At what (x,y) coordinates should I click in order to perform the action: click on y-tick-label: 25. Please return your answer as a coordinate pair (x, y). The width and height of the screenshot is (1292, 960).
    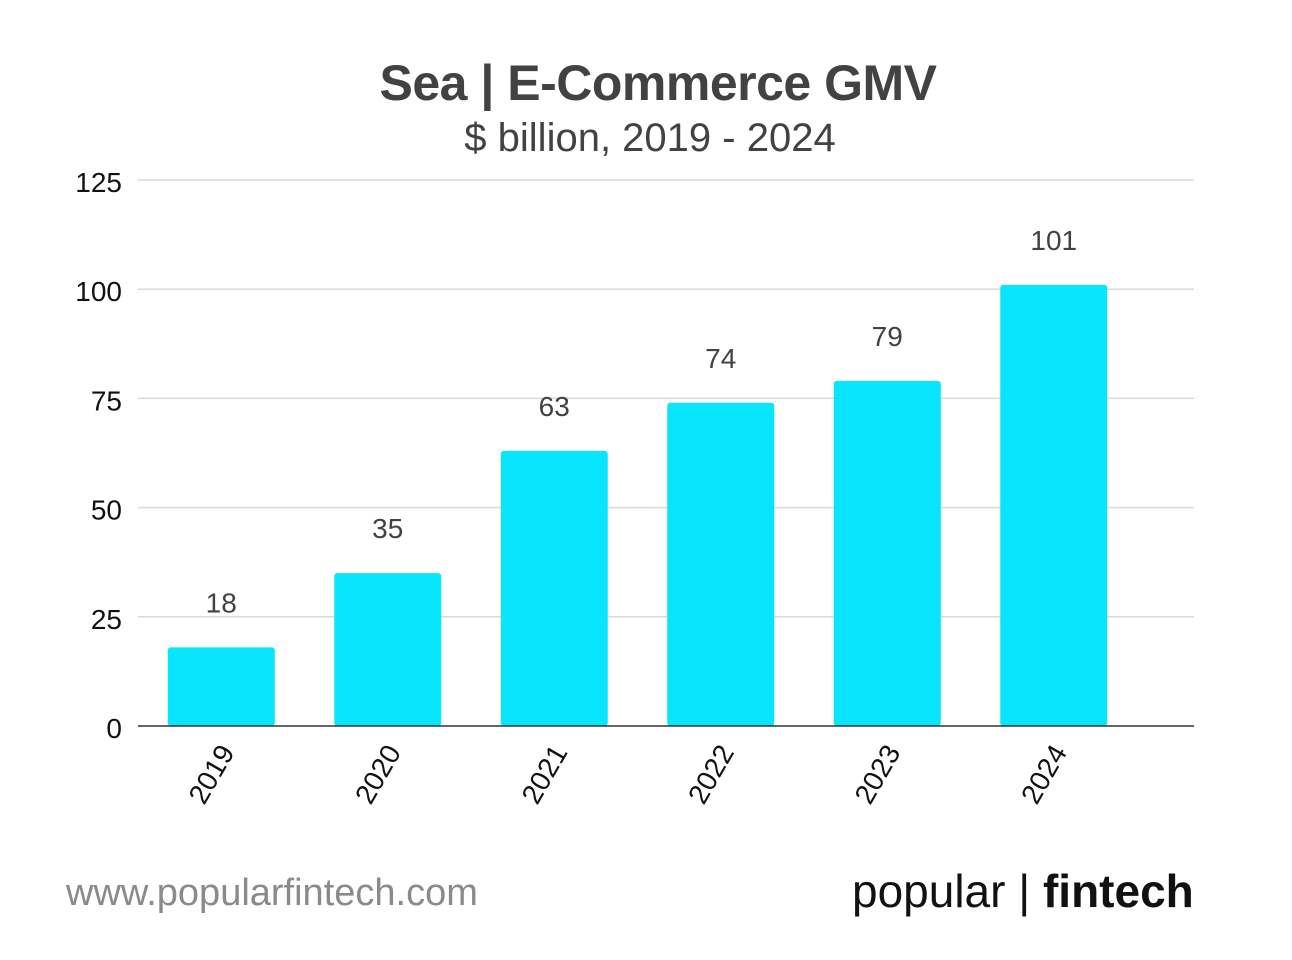
    Looking at the image, I should click on (106, 619).